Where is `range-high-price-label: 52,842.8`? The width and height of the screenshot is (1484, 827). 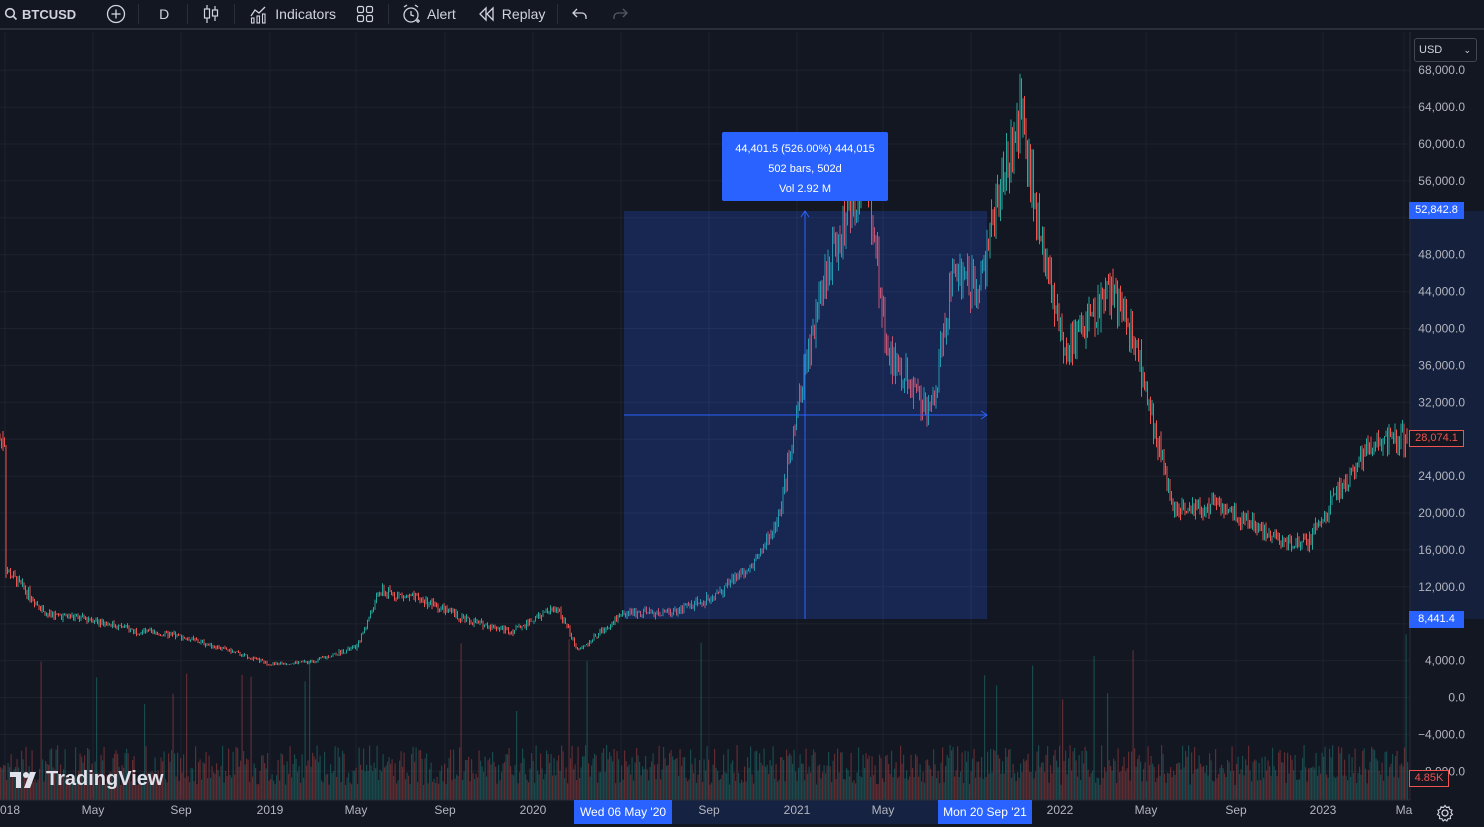
range-high-price-label: 52,842.8 is located at coordinates (1436, 210).